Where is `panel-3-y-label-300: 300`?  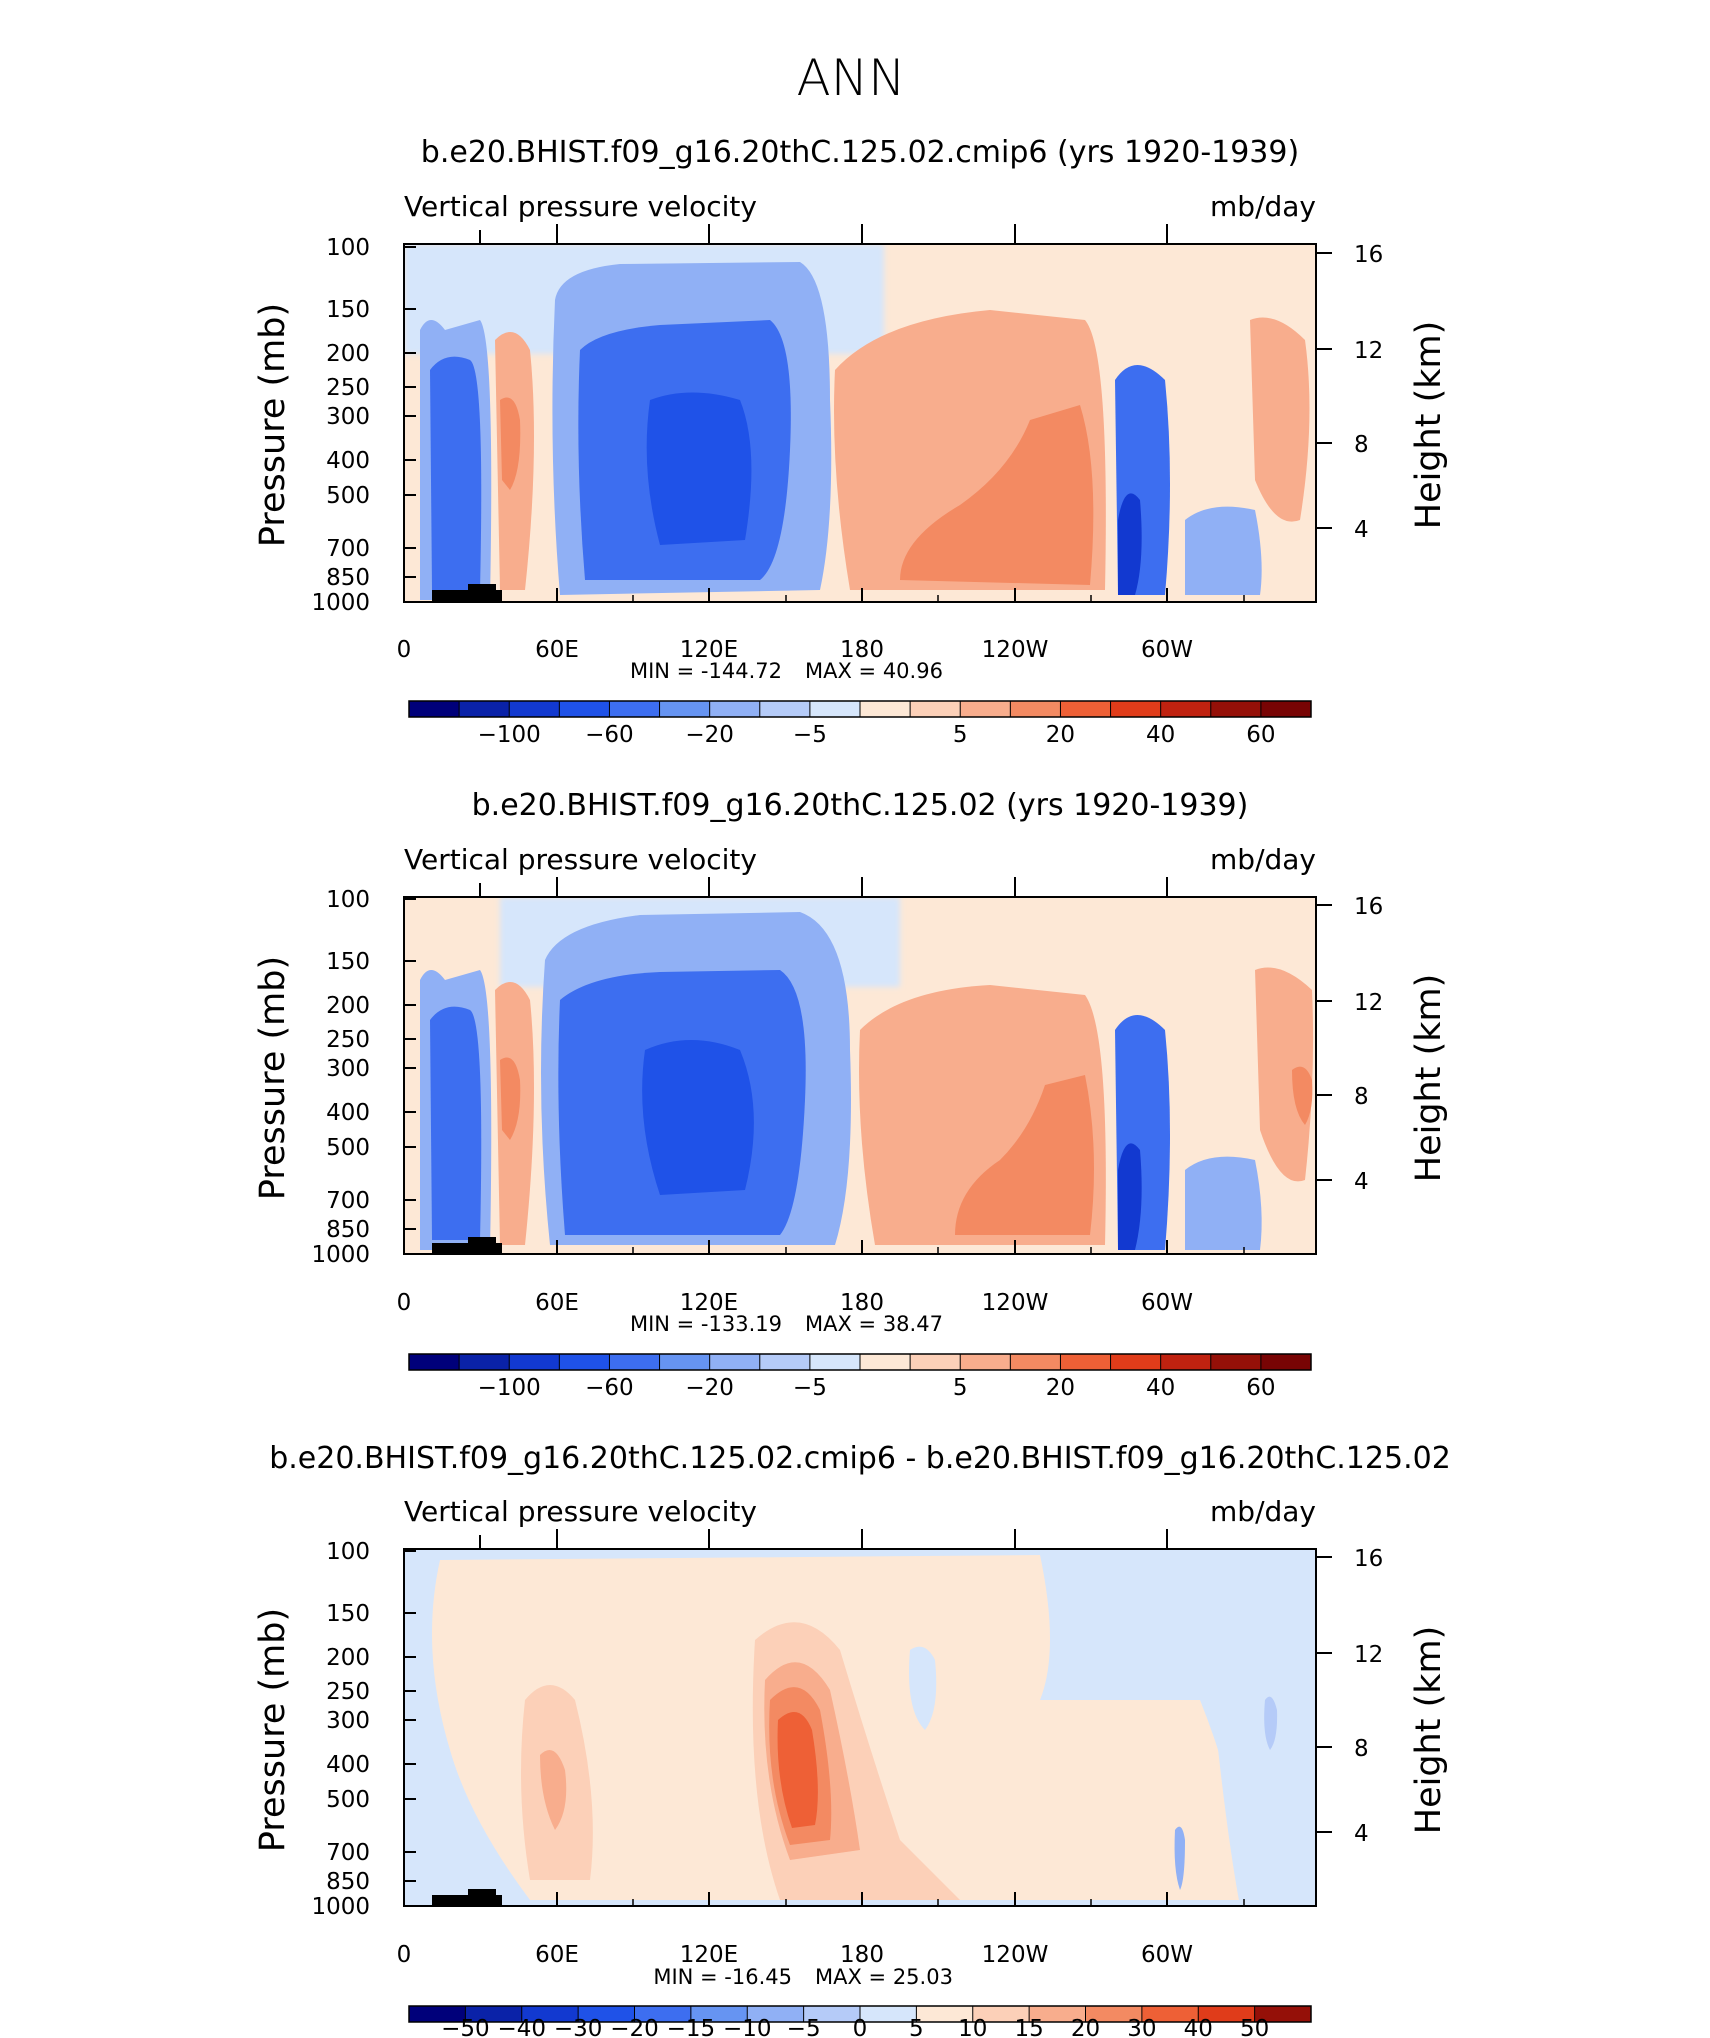 panel-3-y-label-300: 300 is located at coordinates (348, 1721).